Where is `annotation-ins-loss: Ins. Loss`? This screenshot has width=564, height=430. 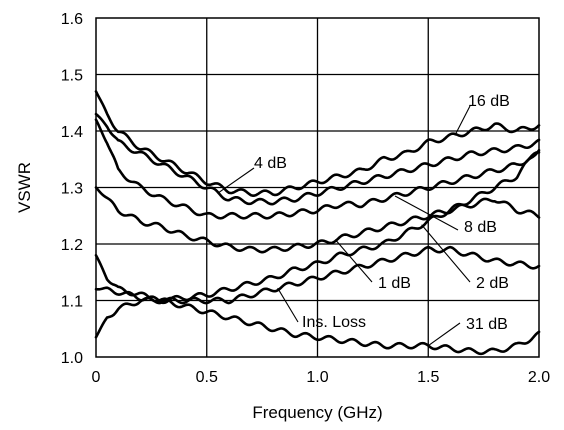
annotation-ins-loss: Ins. Loss is located at coordinates (334, 322).